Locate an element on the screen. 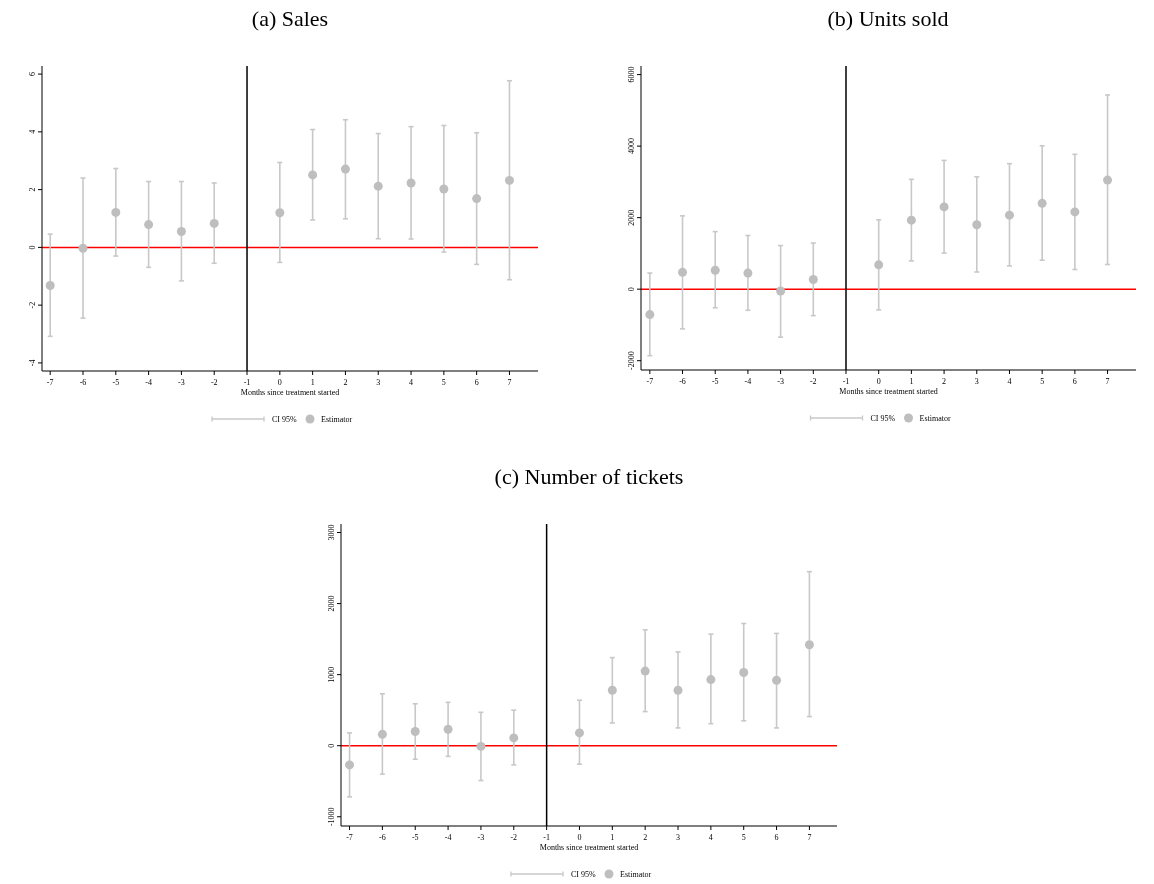 This screenshot has width=1154, height=884. y-tick-label: -4 is located at coordinates (32, 363).